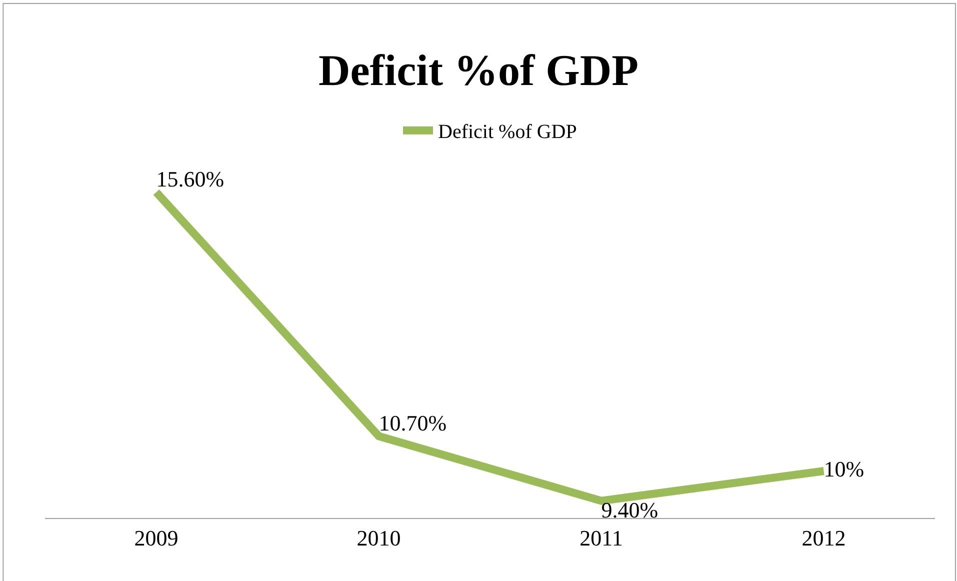 This screenshot has height=581, width=957. I want to click on chart-title: Deficit %of GDP, so click(478, 71).